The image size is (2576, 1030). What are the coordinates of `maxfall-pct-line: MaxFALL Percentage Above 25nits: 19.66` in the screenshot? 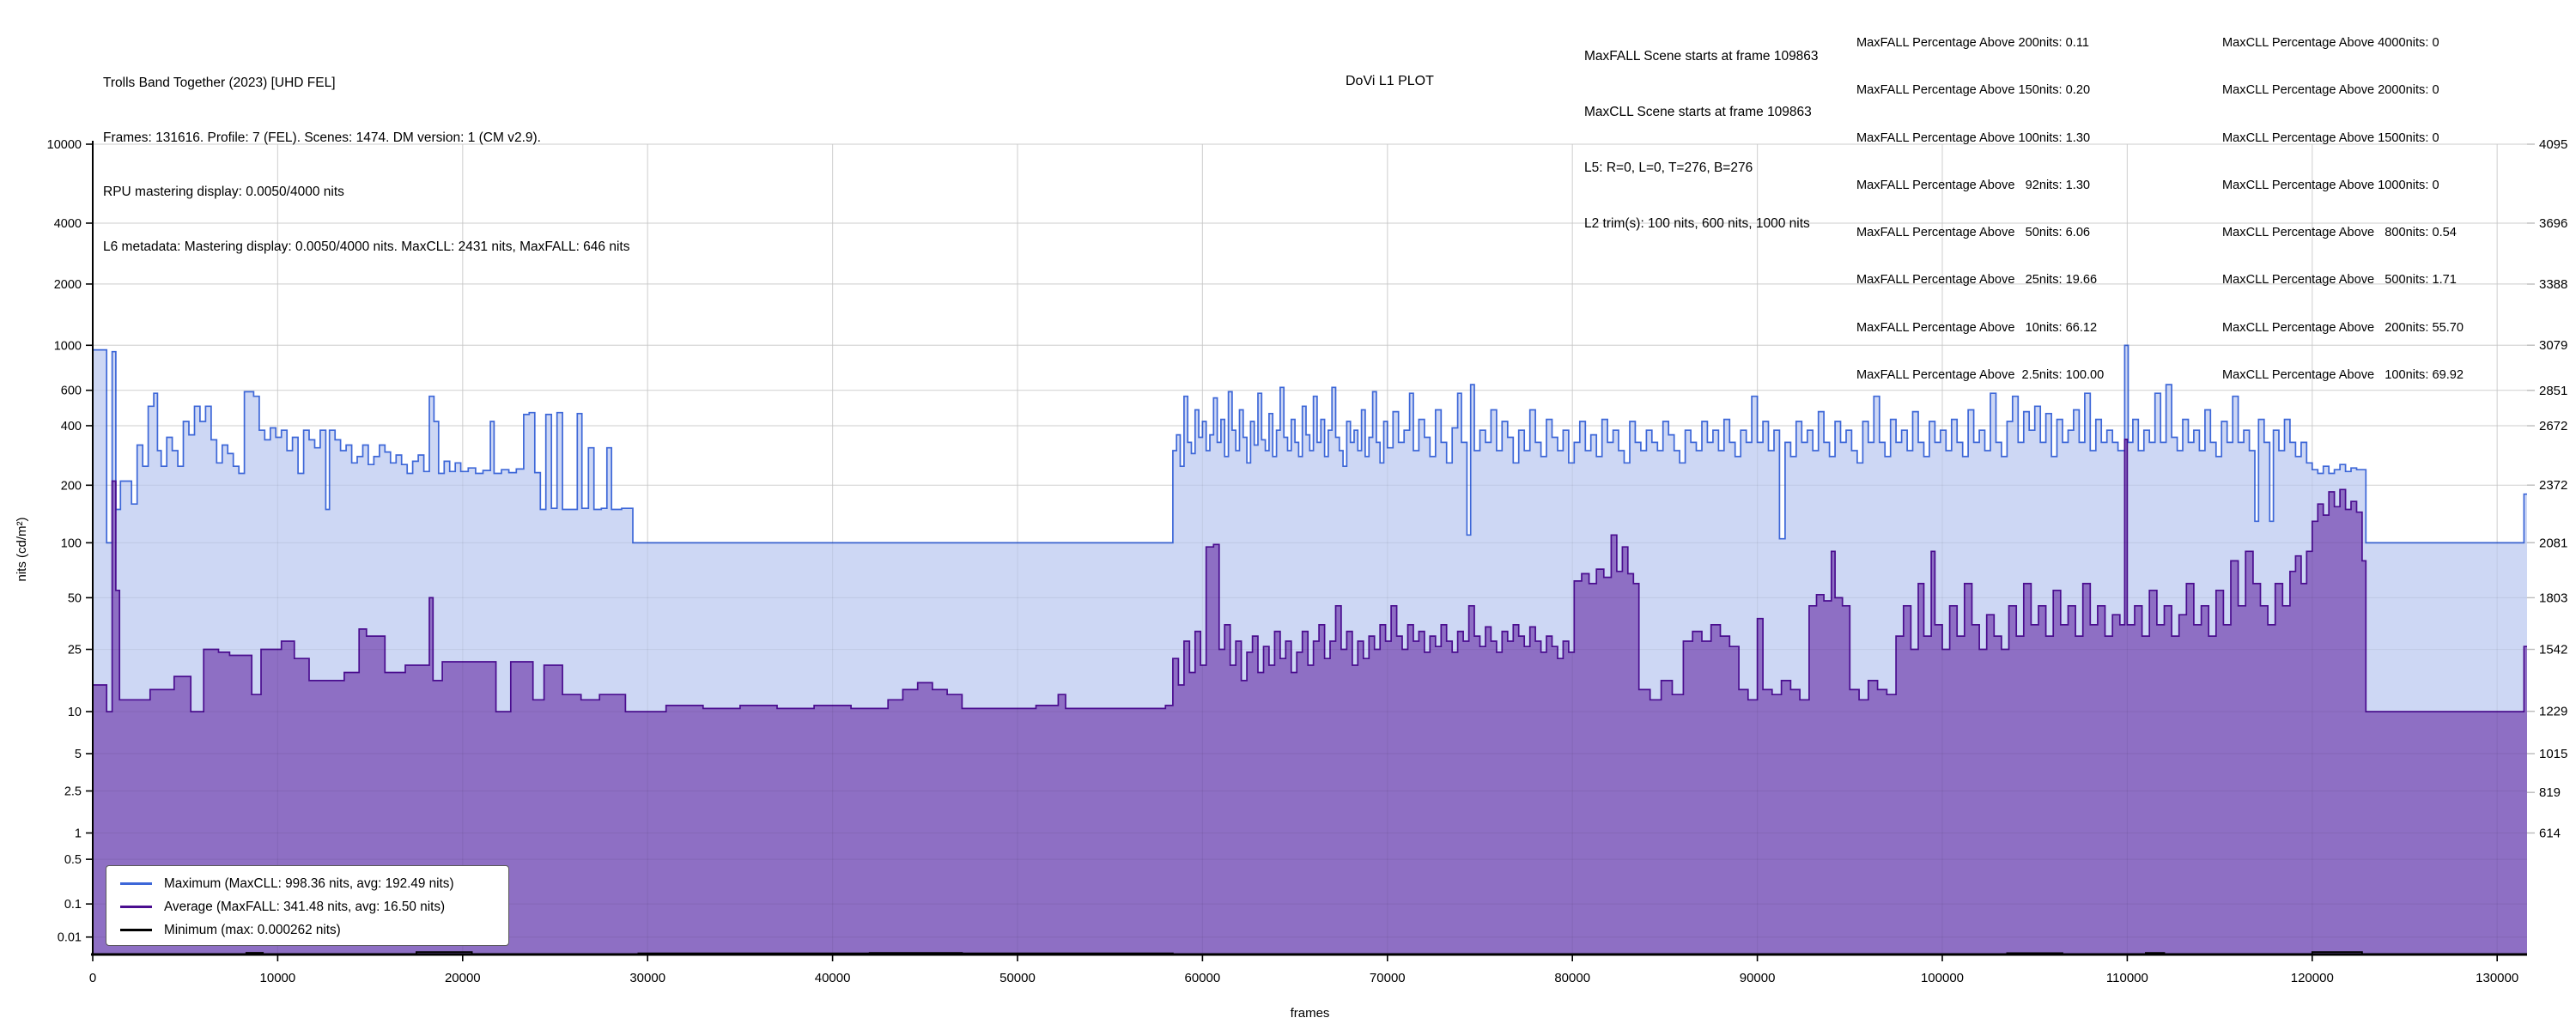 It's located at (1977, 280).